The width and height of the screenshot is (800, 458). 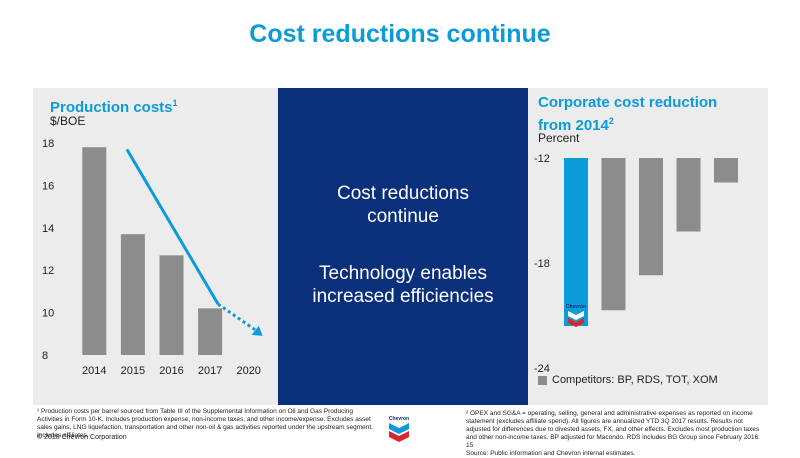 What do you see at coordinates (576, 315) in the screenshot?
I see `chevron-bar-logo-icon` at bounding box center [576, 315].